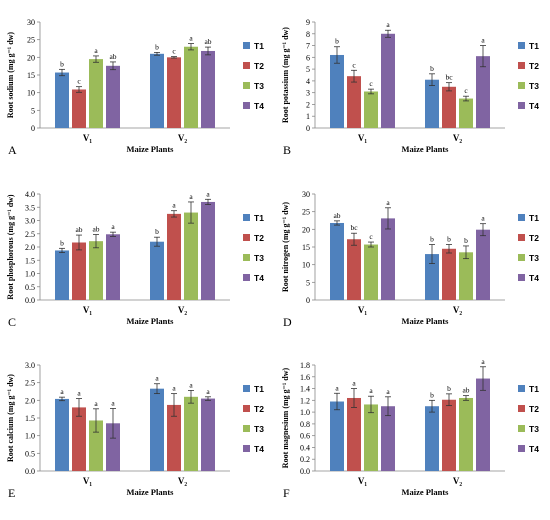 Image resolution: width=550 pixels, height=520 pixels. Describe the element at coordinates (31, 40) in the screenshot. I see `y-tick-label: 25` at that location.